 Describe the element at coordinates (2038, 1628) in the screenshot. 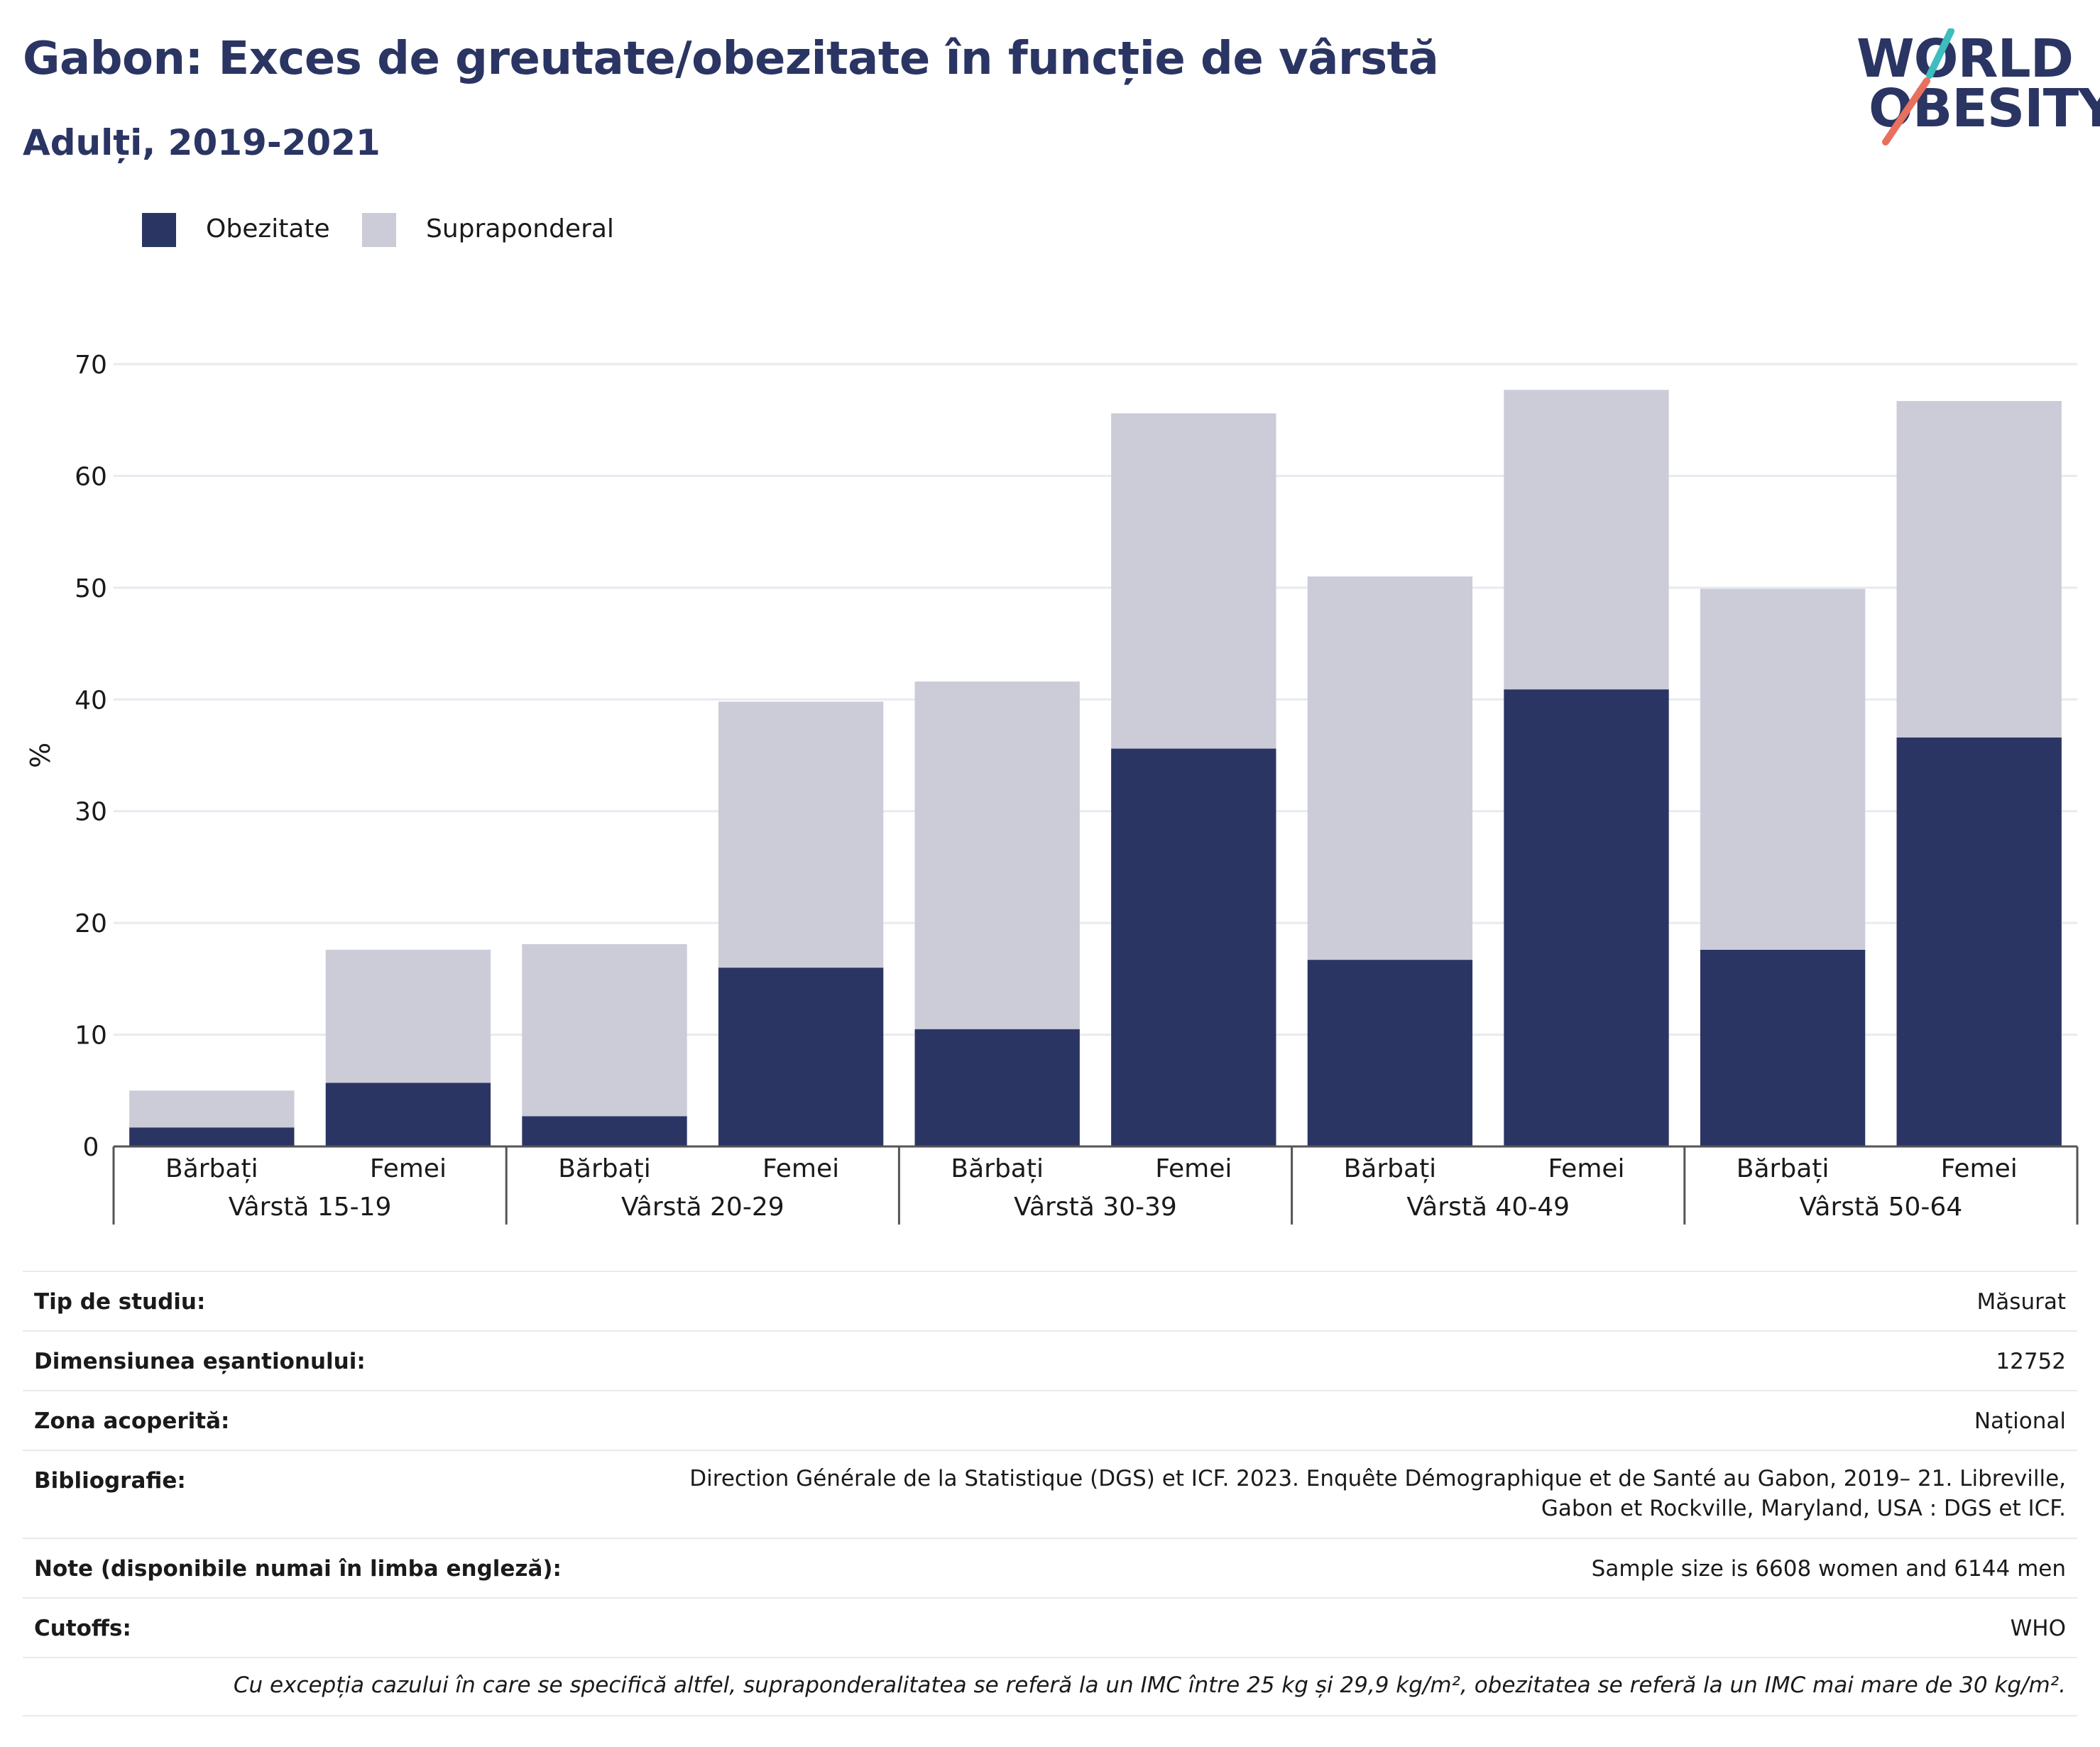

I see `info-value: WHO` at that location.